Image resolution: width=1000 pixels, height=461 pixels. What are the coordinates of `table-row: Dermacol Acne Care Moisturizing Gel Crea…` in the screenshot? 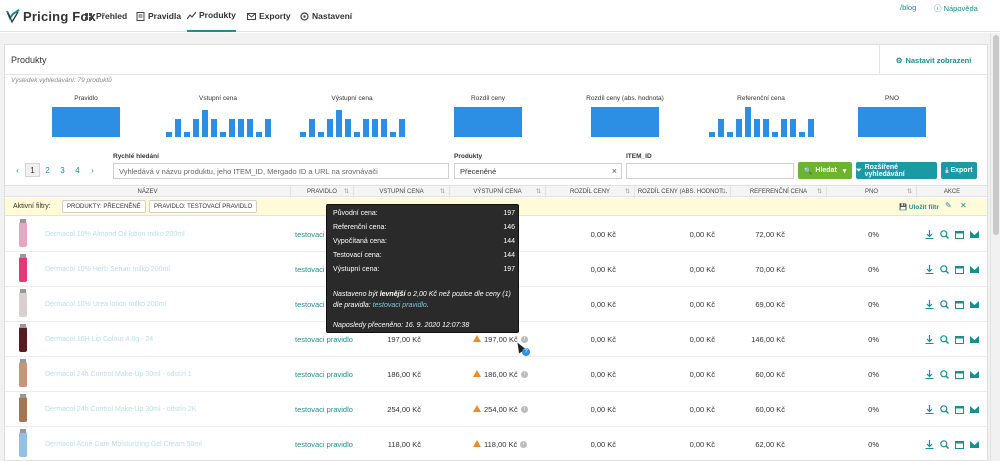 It's located at (496, 444).